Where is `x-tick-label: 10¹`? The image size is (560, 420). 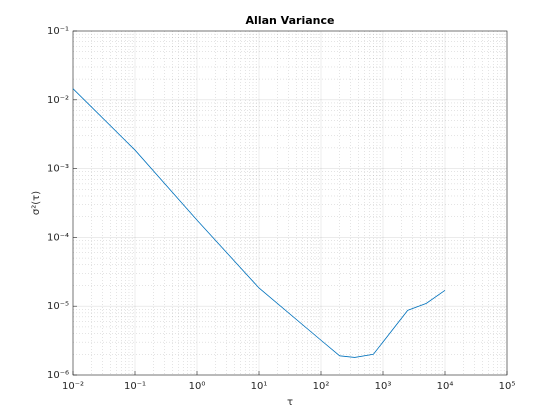 x-tick-label: 10¹ is located at coordinates (259, 386).